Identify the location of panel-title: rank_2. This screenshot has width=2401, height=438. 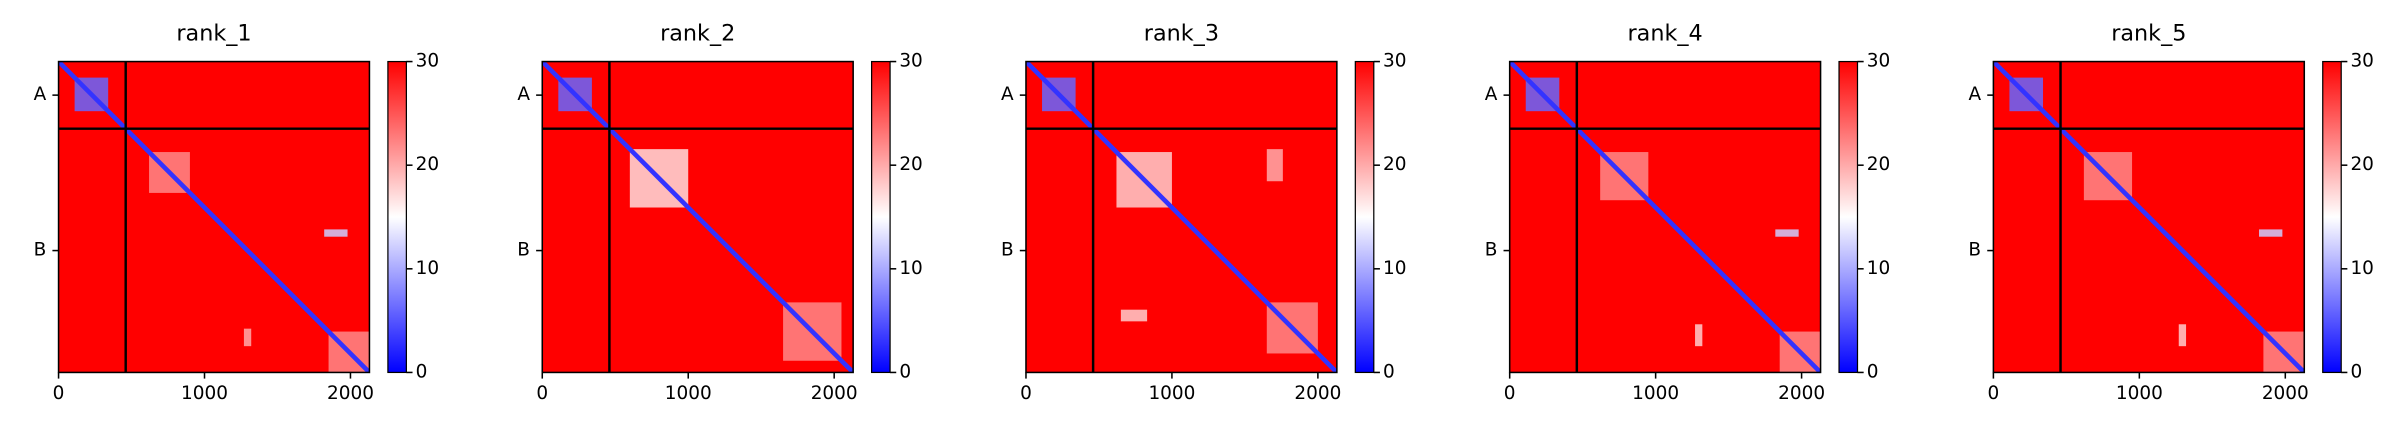
(697, 33).